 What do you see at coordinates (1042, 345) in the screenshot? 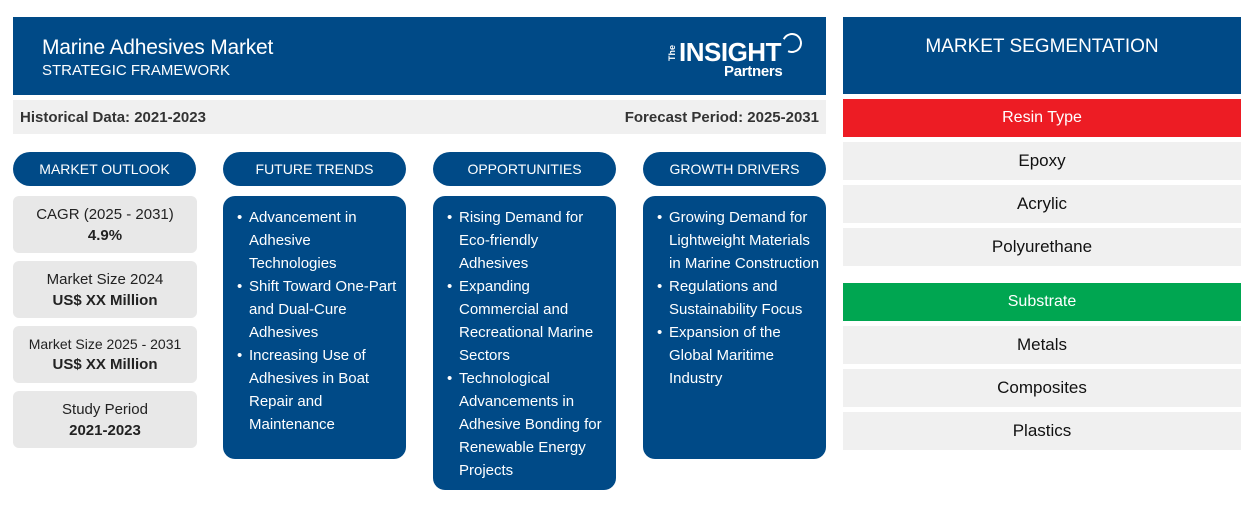
I see `segment-item-metals: Metals` at bounding box center [1042, 345].